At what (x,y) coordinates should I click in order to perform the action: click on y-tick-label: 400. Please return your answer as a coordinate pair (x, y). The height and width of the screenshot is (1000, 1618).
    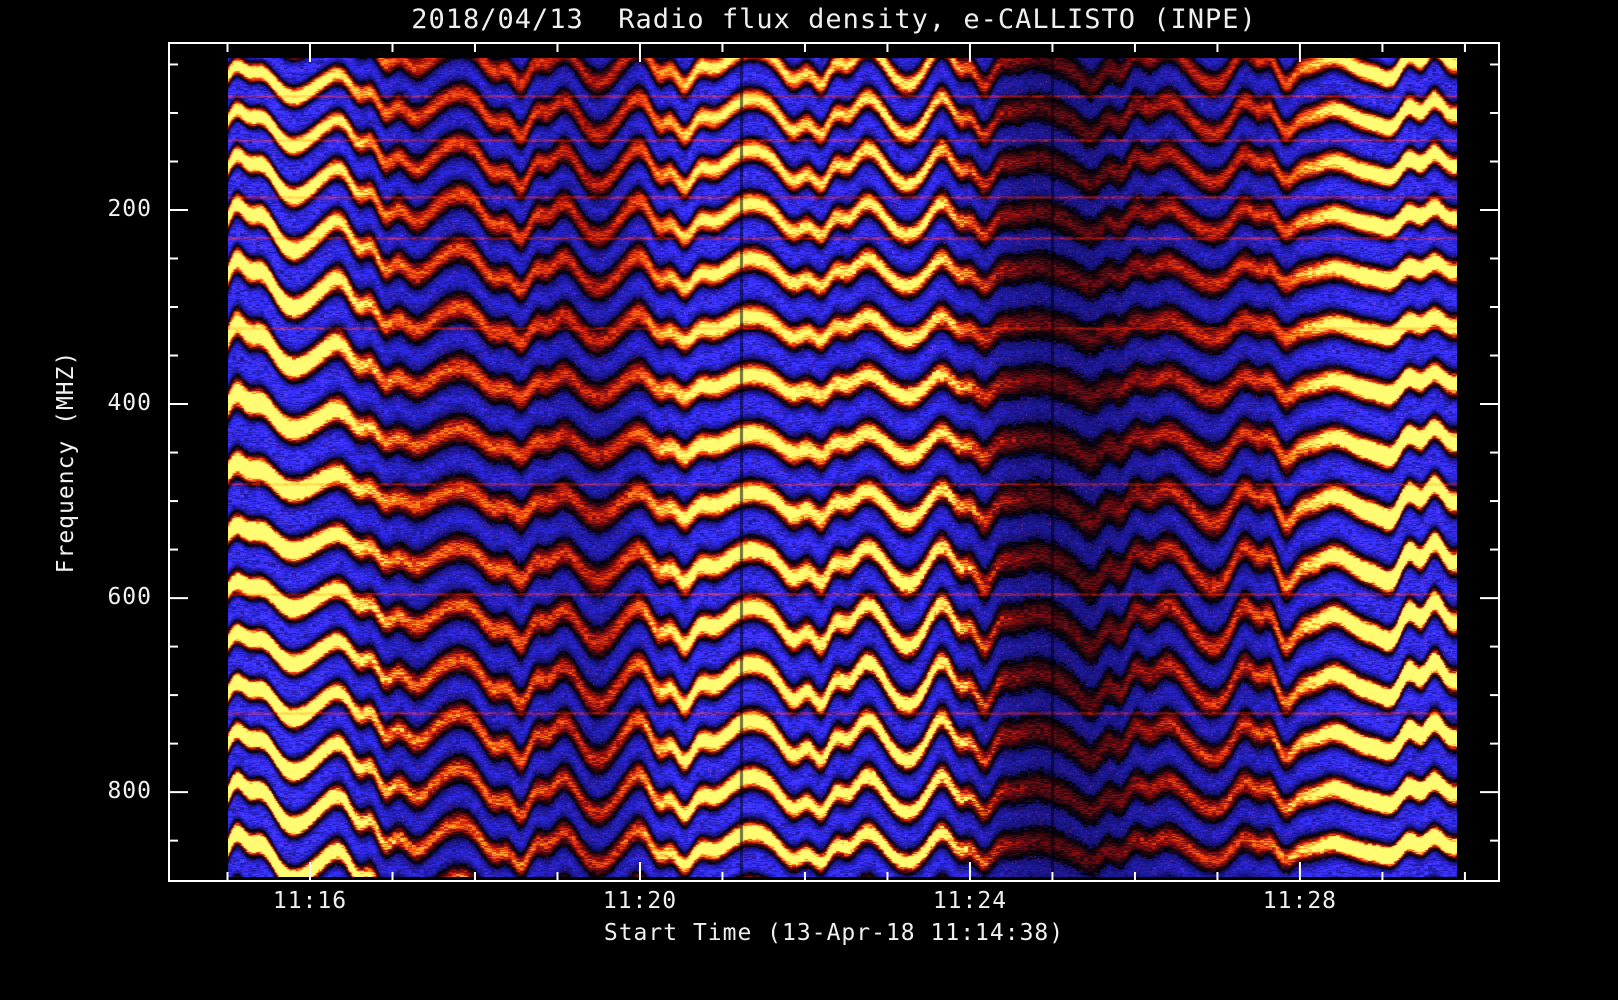
    Looking at the image, I should click on (129, 403).